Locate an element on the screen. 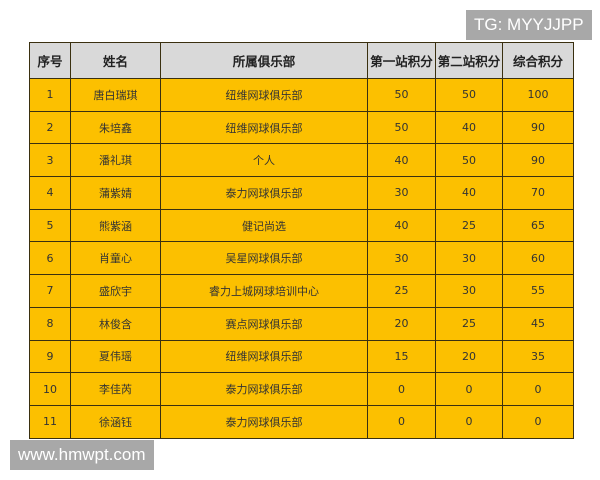 This screenshot has height=480, width=600. table-row: 4 蒲紫婧 泰力网球俱乐部 30 40 70 is located at coordinates (301, 193).